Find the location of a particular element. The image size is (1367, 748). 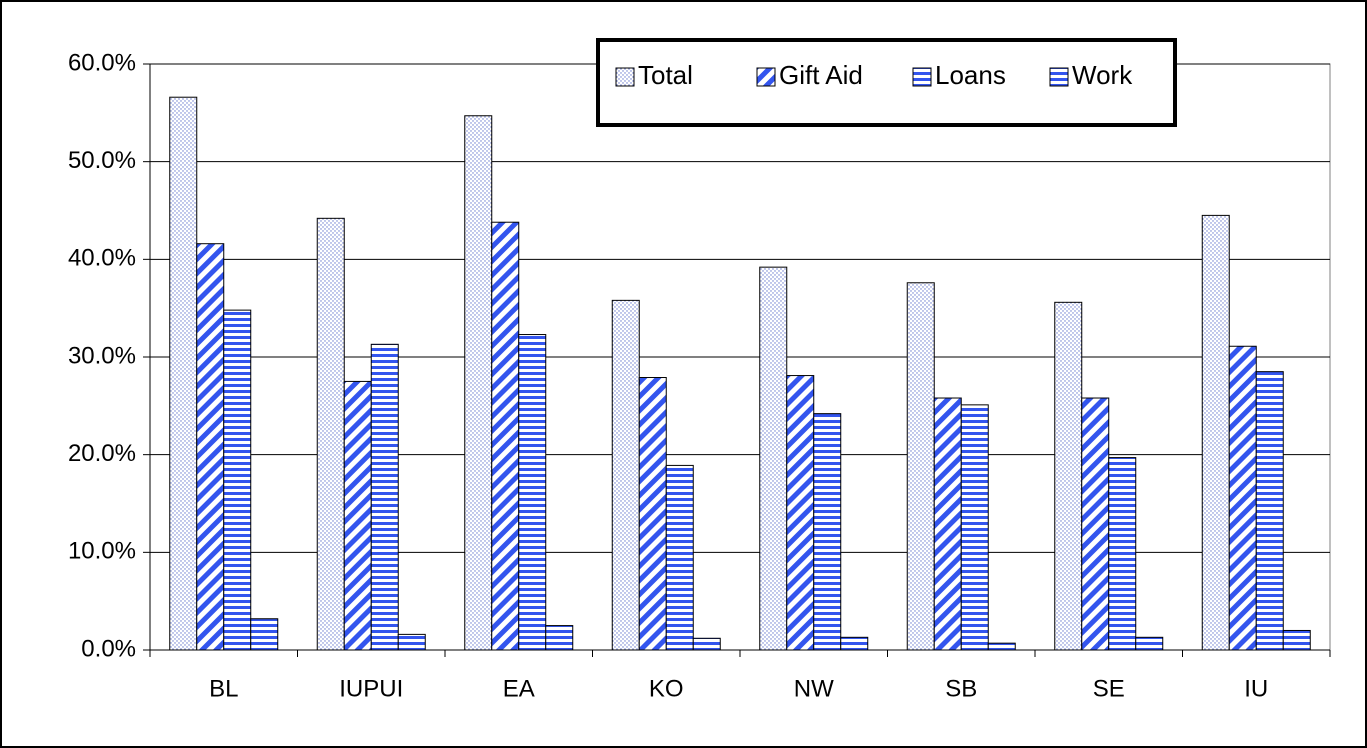

x-tick-label: EA is located at coordinates (519, 688).